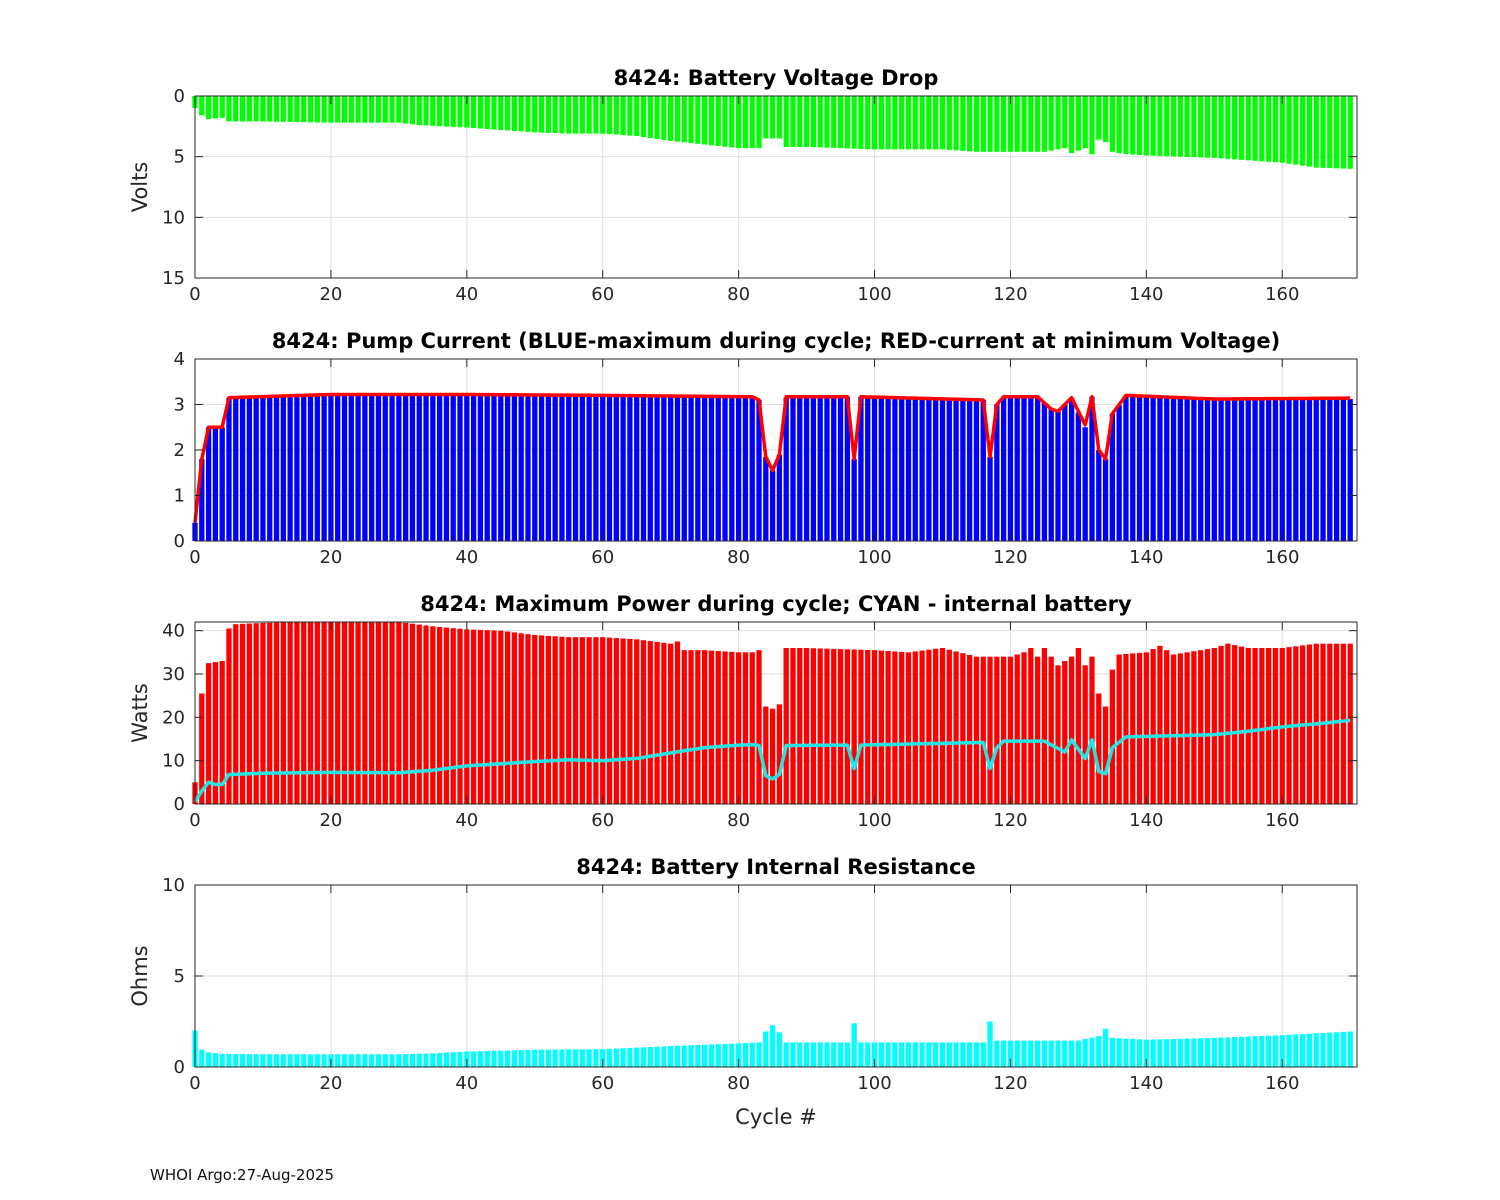  I want to click on x-tick-label: 160, so click(1282, 294).